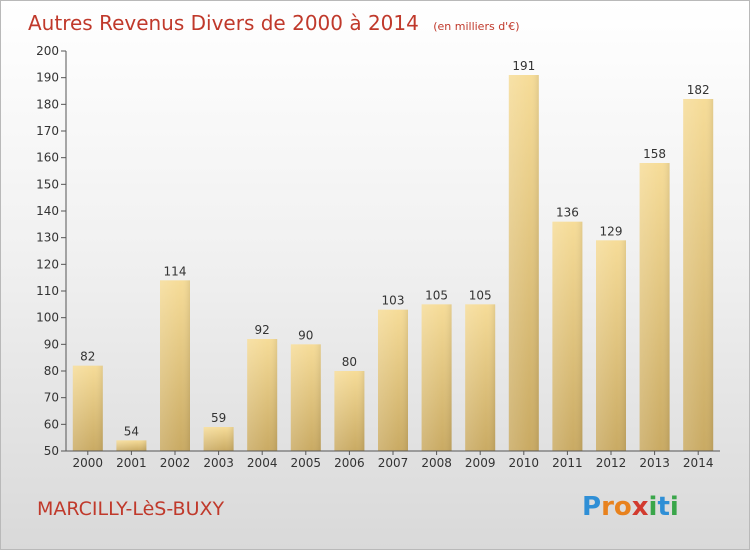 The width and height of the screenshot is (750, 551). What do you see at coordinates (175, 271) in the screenshot?
I see `data-label: 114` at bounding box center [175, 271].